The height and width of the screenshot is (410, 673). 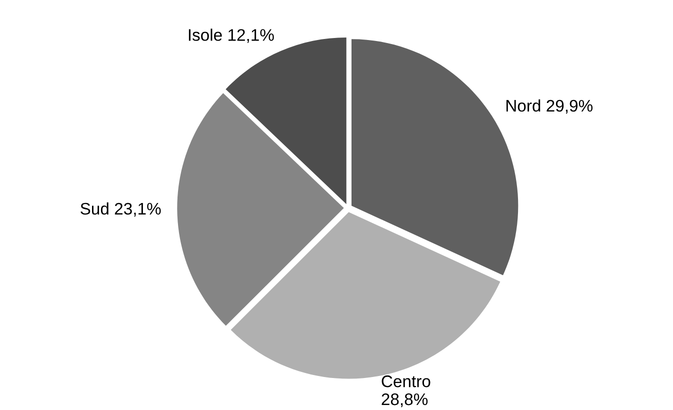 What do you see at coordinates (231, 35) in the screenshot?
I see `slice-label: Isole 12,1%` at bounding box center [231, 35].